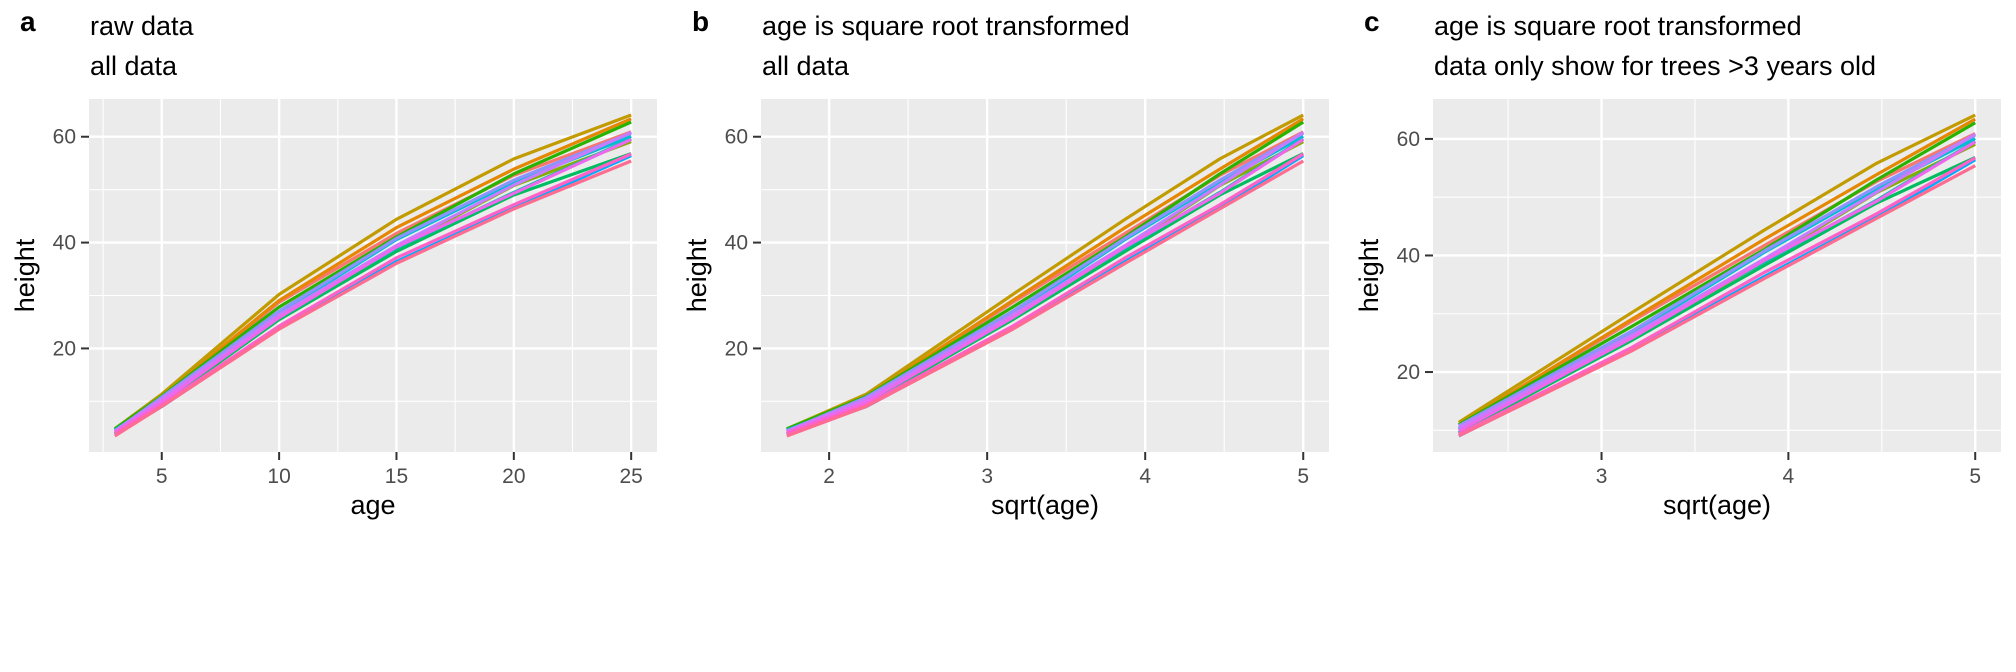 Image resolution: width=2016 pixels, height=672 pixels. Describe the element at coordinates (829, 476) in the screenshot. I see `x-tick-label: 2` at that location.